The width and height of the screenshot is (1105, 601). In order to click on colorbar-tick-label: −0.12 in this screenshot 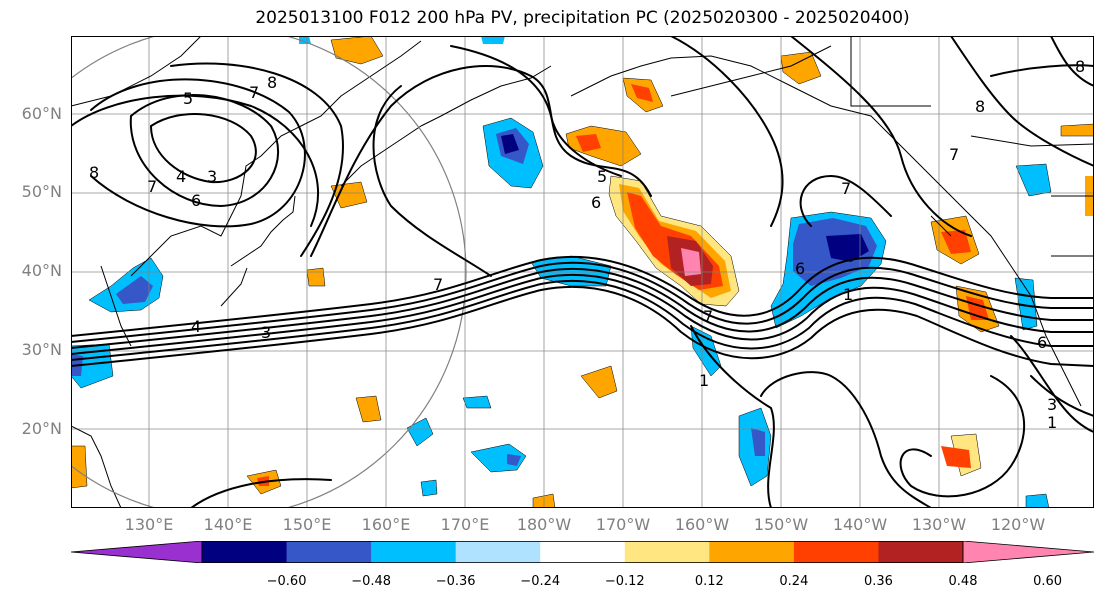, I will do `click(624, 581)`.